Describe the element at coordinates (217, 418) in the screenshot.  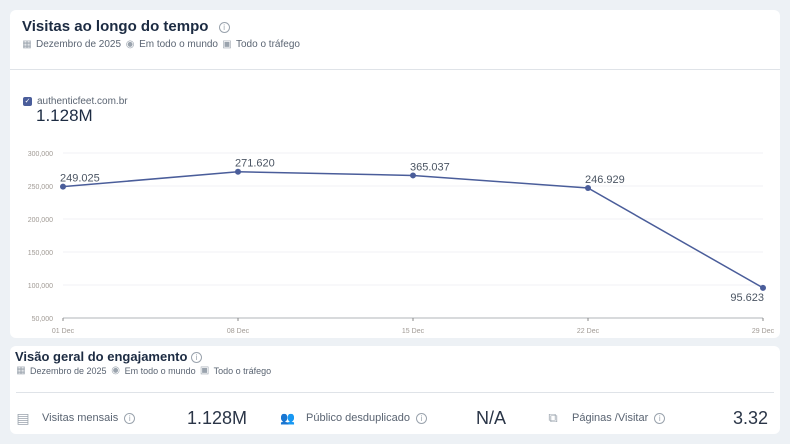
I see `metric-value: 1.128M` at that location.